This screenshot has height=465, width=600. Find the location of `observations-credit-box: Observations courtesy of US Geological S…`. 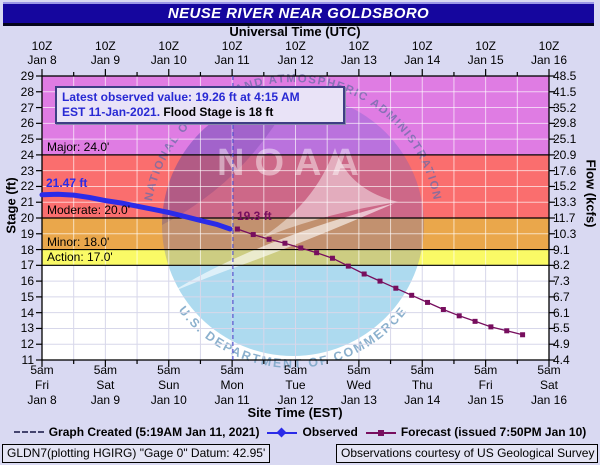

observations-credit-box: Observations courtesy of US Geological S… is located at coordinates (467, 453).